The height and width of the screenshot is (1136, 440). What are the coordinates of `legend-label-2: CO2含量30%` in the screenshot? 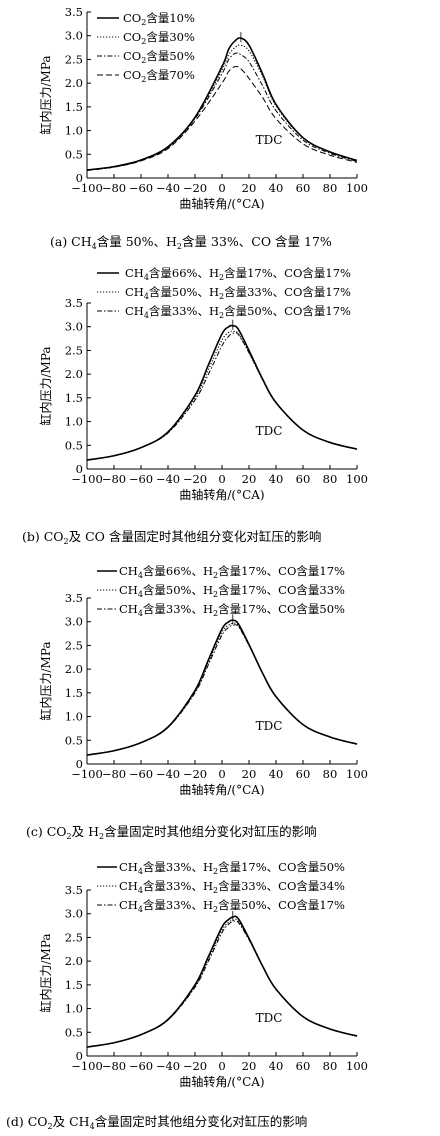 It's located at (159, 38).